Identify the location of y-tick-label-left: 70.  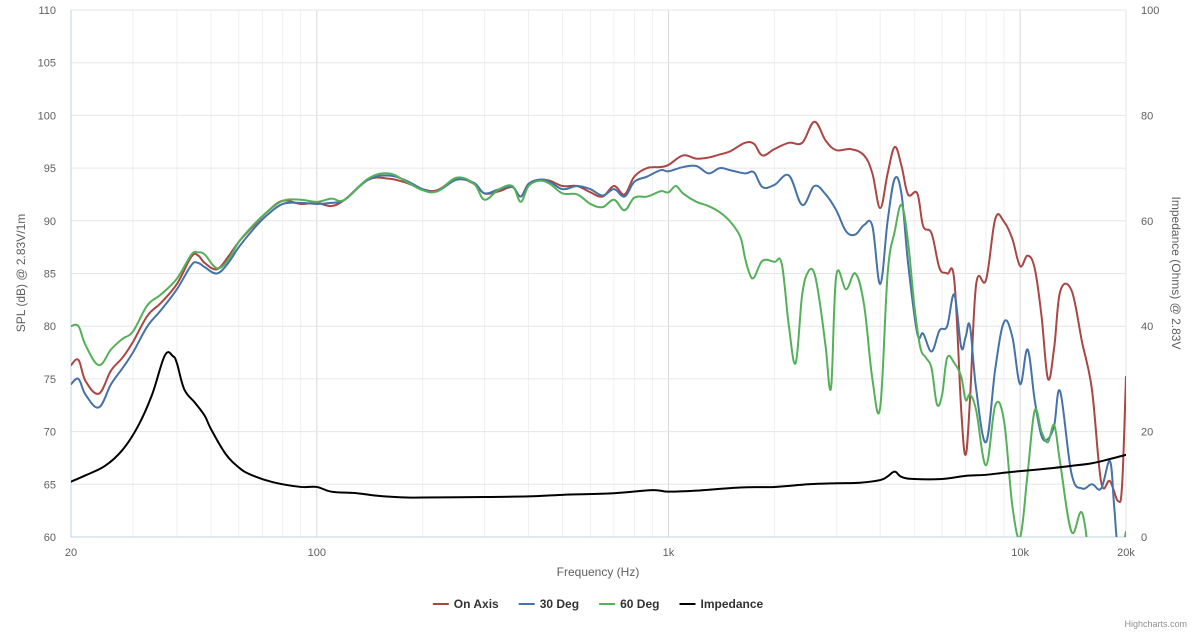
(50, 433).